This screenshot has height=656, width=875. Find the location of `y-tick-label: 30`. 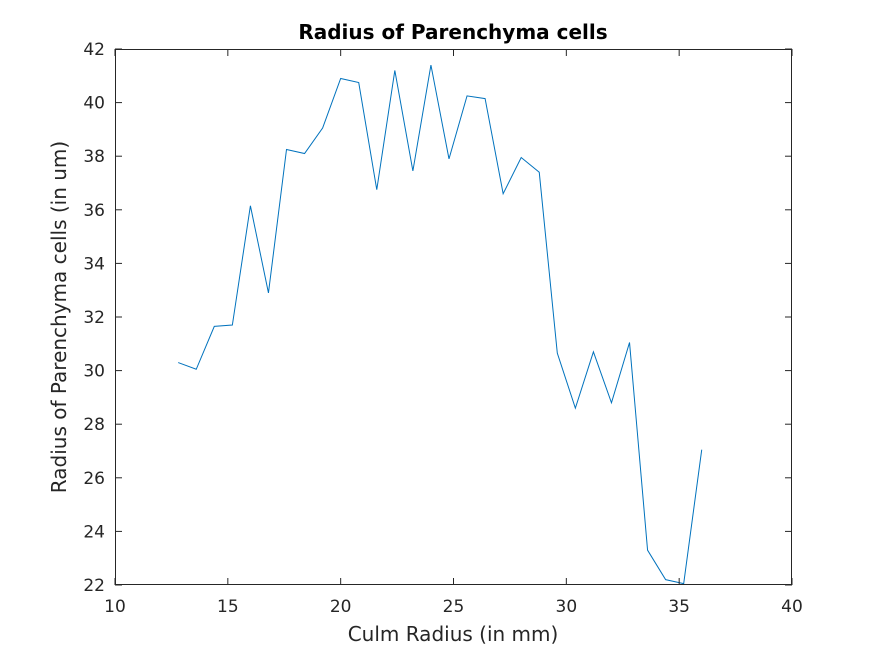

y-tick-label: 30 is located at coordinates (94, 372).